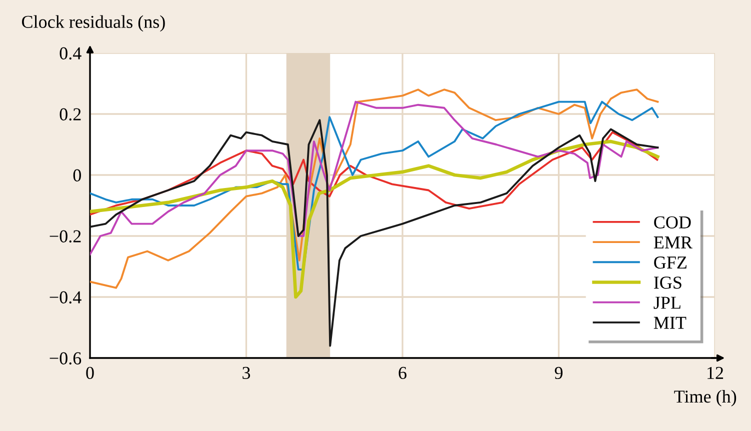  Describe the element at coordinates (70, 114) in the screenshot. I see `y-tick-label: 0.2` at that location.